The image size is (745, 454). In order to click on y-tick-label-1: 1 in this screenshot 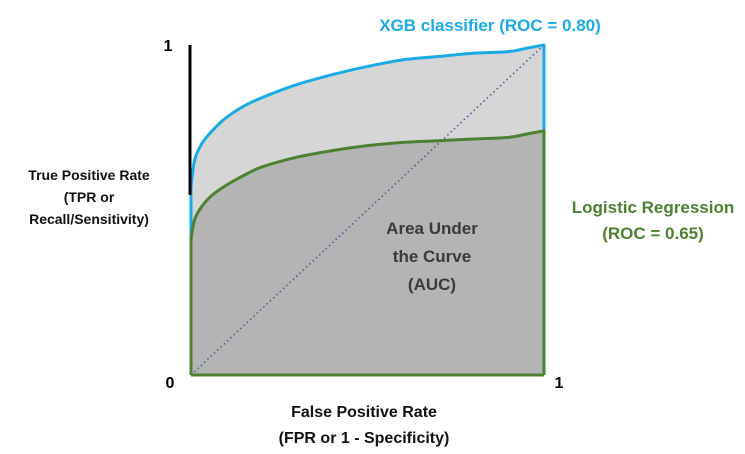, I will do `click(168, 46)`.